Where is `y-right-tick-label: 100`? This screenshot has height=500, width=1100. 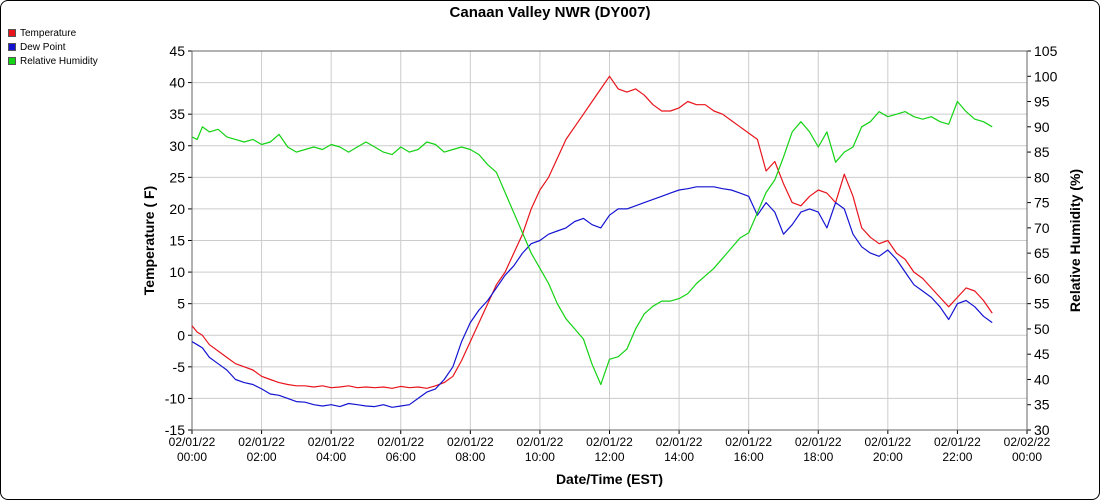
y-right-tick-label: 100 is located at coordinates (1046, 76).